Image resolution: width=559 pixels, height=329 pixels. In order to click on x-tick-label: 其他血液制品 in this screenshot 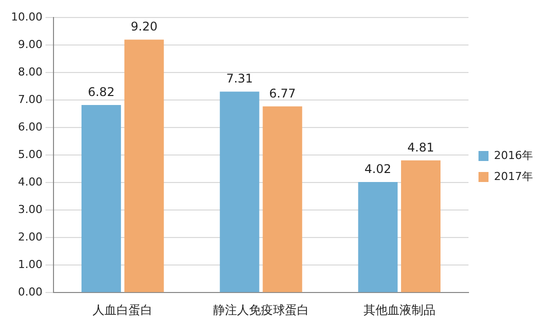, I will do `click(399, 309)`.